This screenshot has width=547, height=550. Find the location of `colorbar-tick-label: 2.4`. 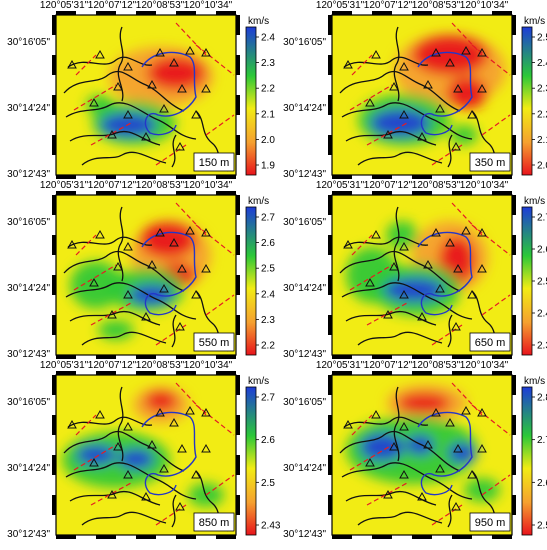

colorbar-tick-label: 2.4 is located at coordinates (268, 294).